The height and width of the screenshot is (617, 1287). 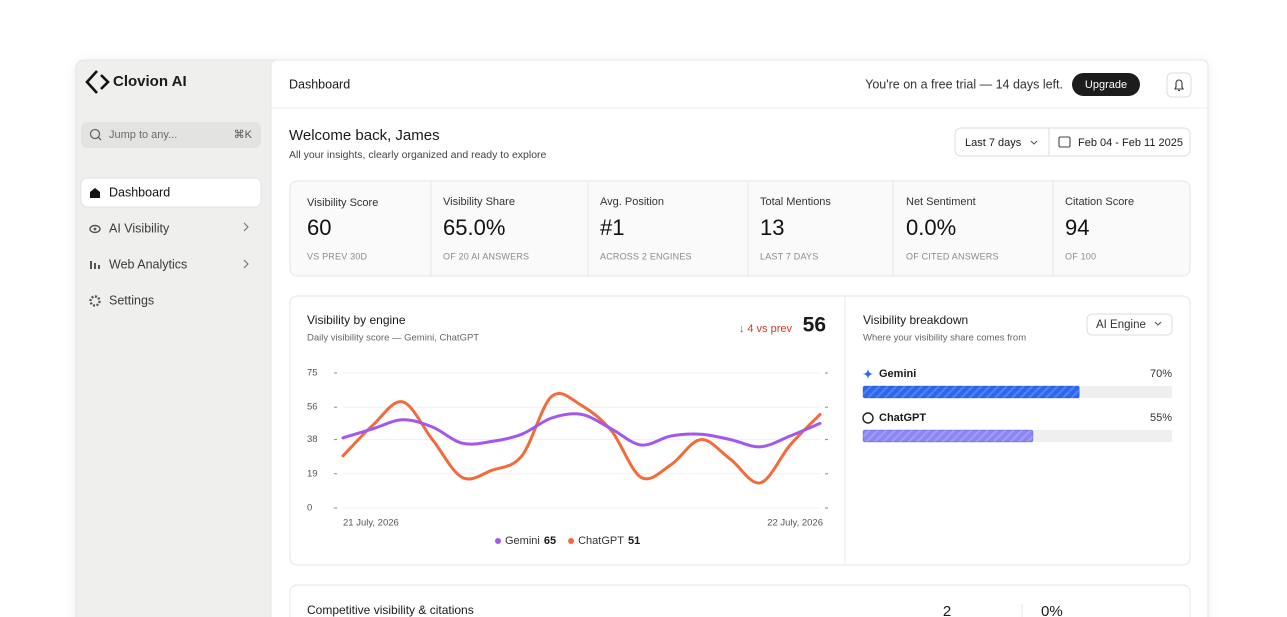 I want to click on upgrade-label: Upgrade, so click(x=1106, y=85).